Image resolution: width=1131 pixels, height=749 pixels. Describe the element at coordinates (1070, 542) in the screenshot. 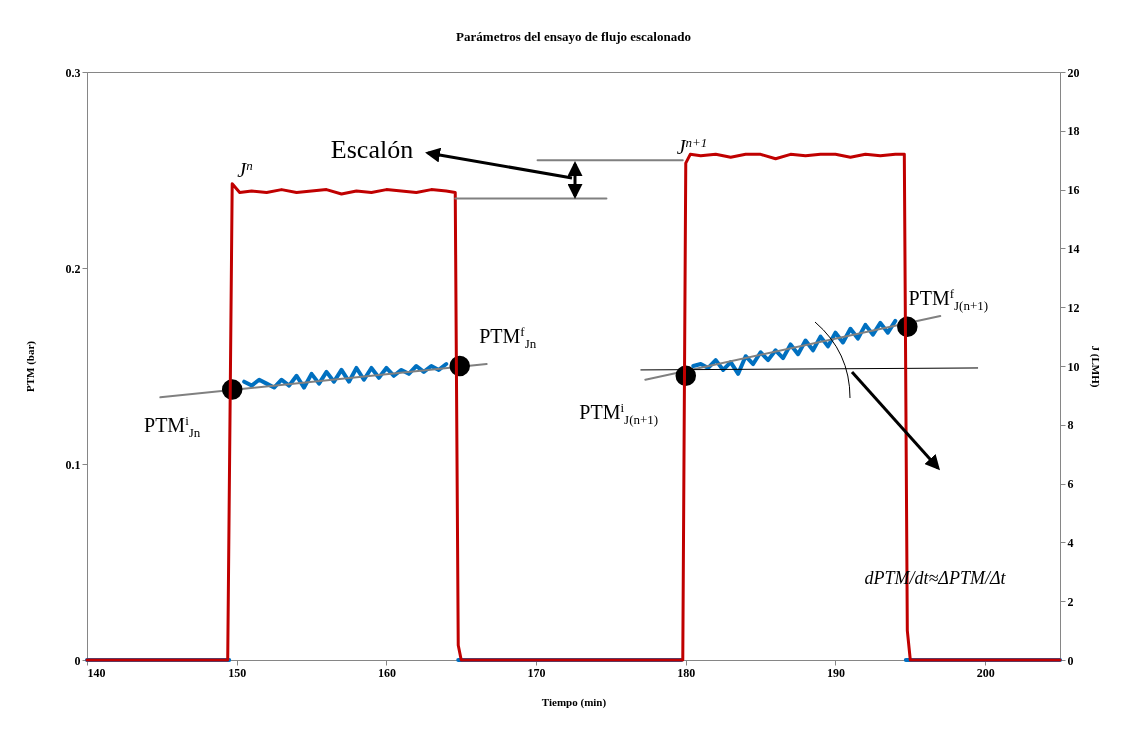

I see `y2-tick-label: 4` at that location.